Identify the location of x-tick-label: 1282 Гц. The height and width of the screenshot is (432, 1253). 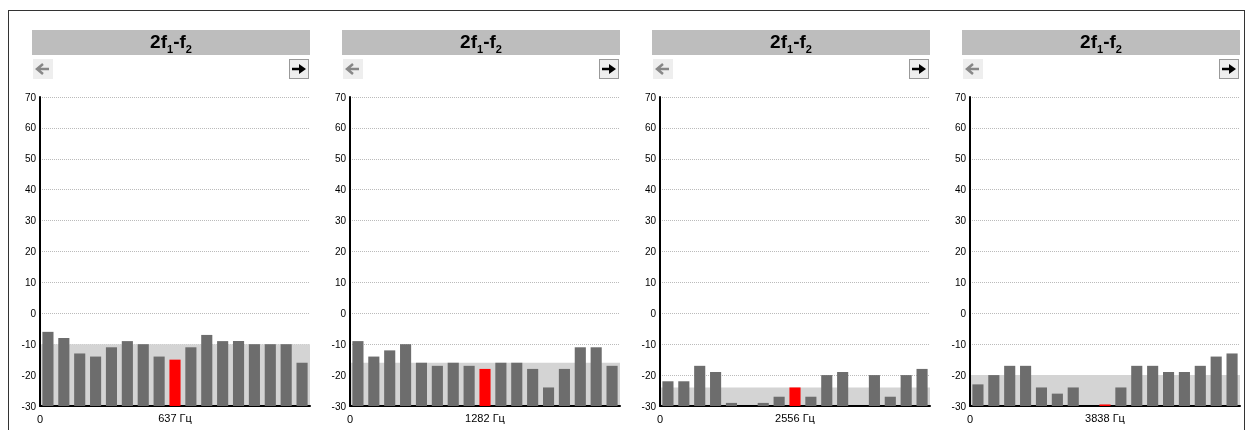
(485, 417).